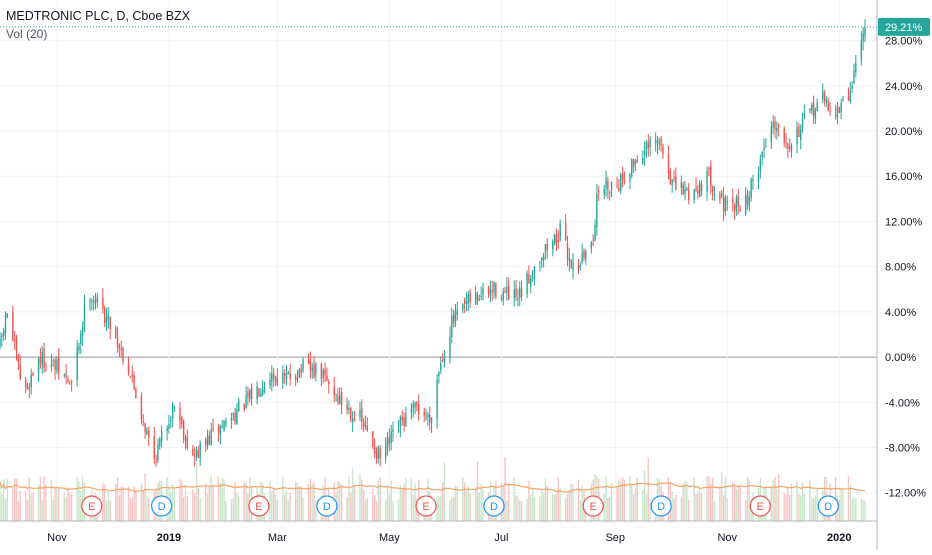 This screenshot has width=932, height=555. Describe the element at coordinates (98, 16) in the screenshot. I see `chart-title: MEDTRONIC PLC, D, Cboe BZX` at that location.